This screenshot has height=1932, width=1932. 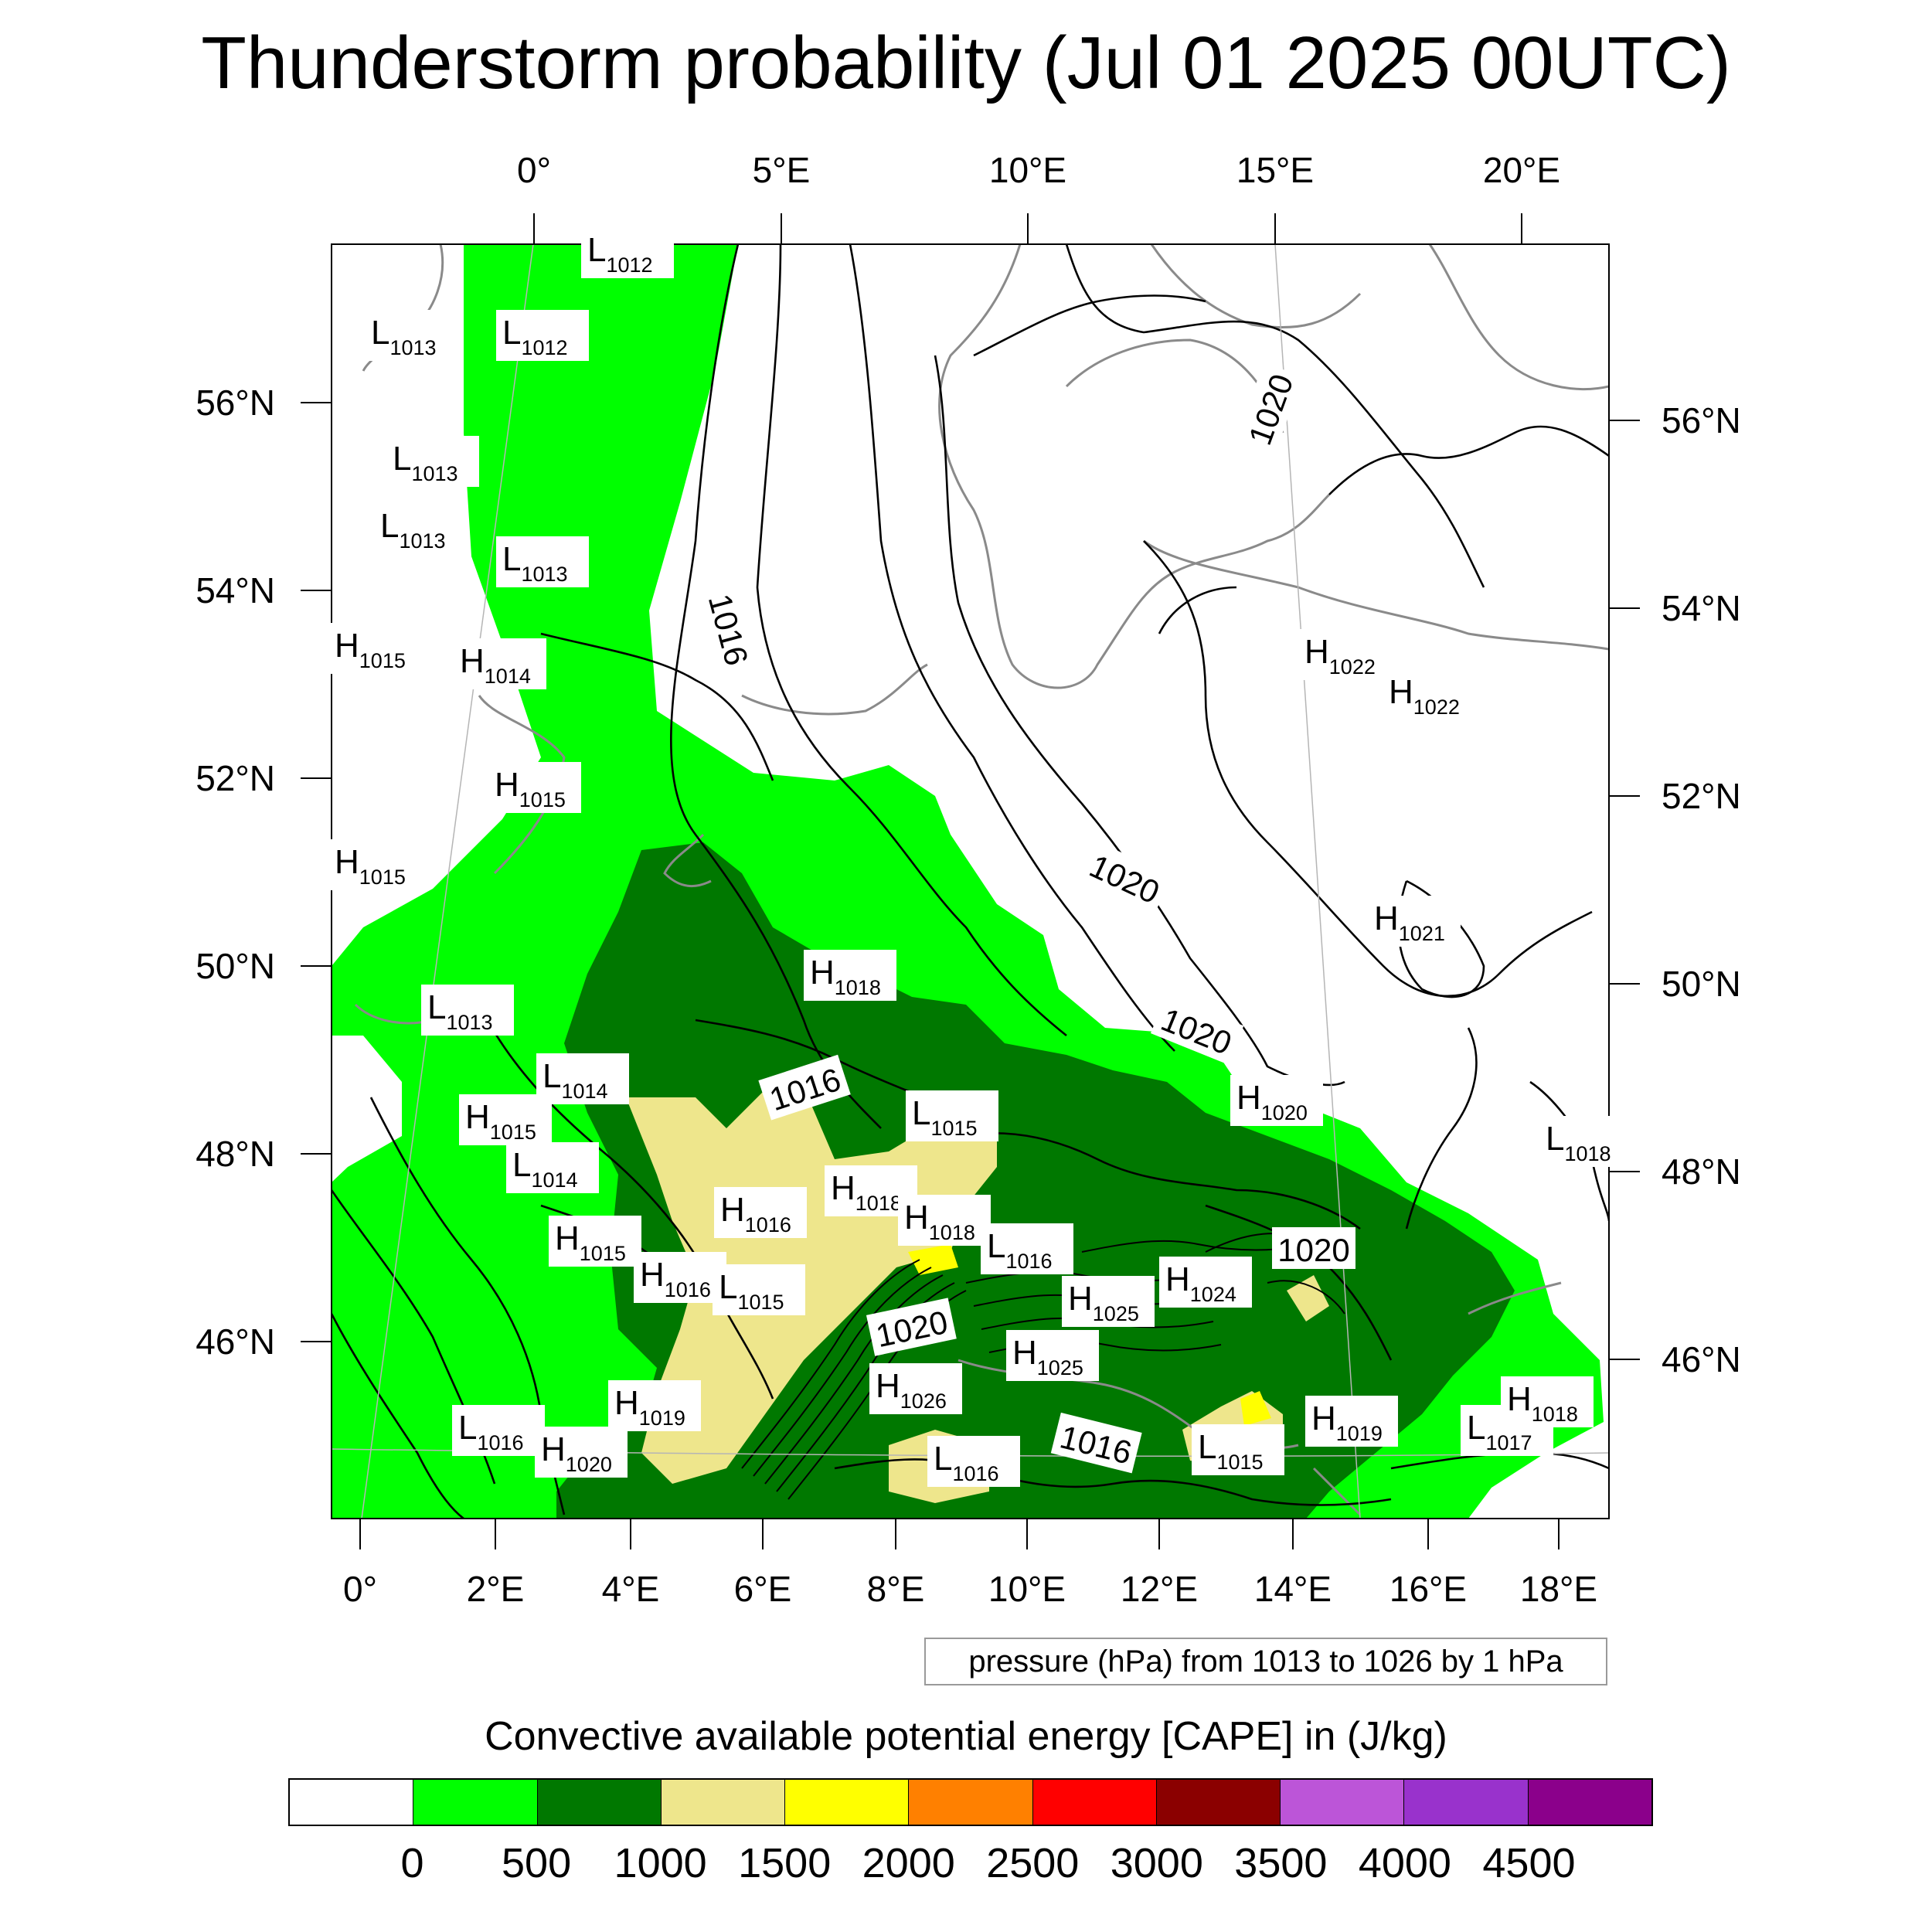 I want to click on pressure-center-label: H1014, so click(x=500, y=663).